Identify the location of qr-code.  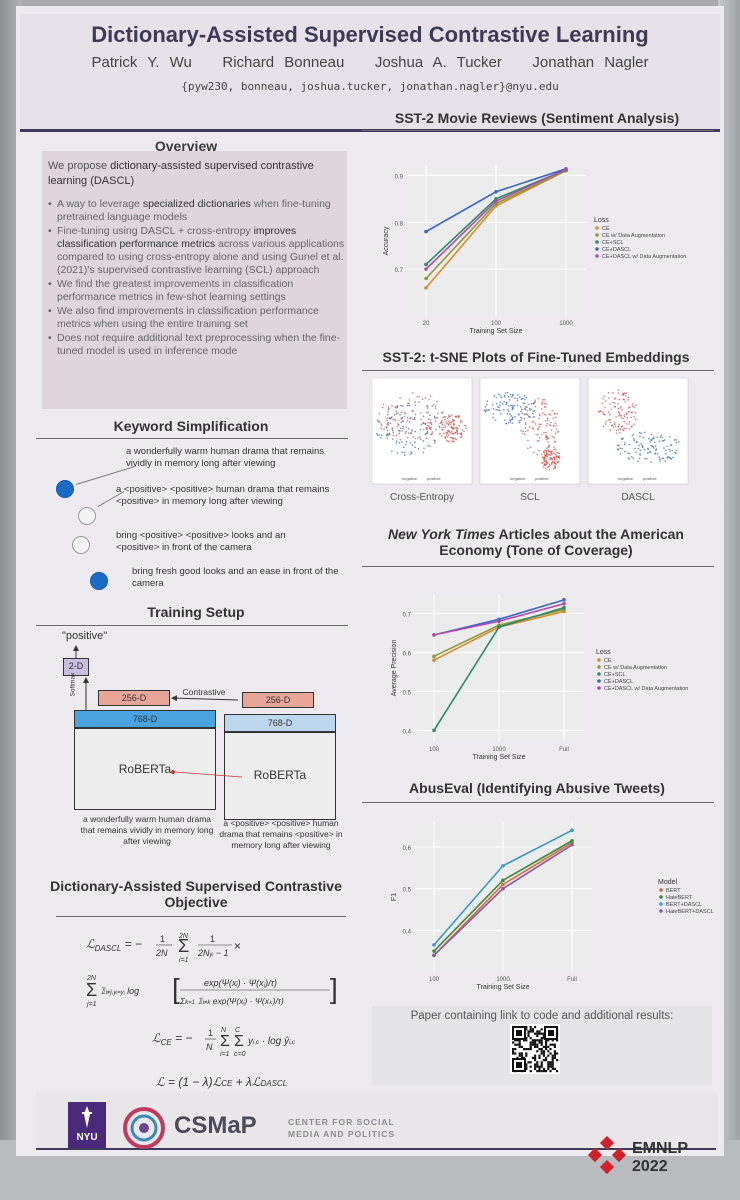
(535, 1049).